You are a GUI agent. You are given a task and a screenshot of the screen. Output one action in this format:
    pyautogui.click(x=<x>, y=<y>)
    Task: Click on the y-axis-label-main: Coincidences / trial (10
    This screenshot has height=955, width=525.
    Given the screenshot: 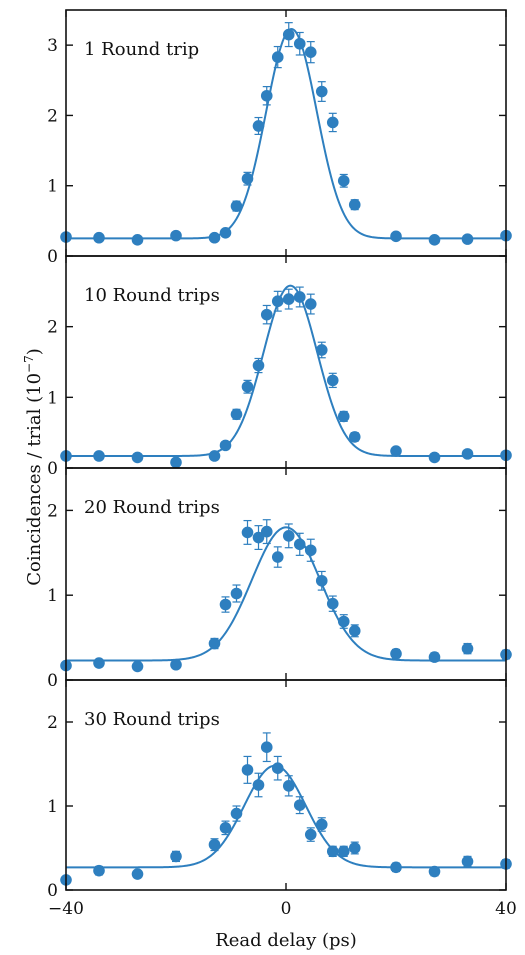 What is the action you would take?
    pyautogui.click(x=34, y=479)
    